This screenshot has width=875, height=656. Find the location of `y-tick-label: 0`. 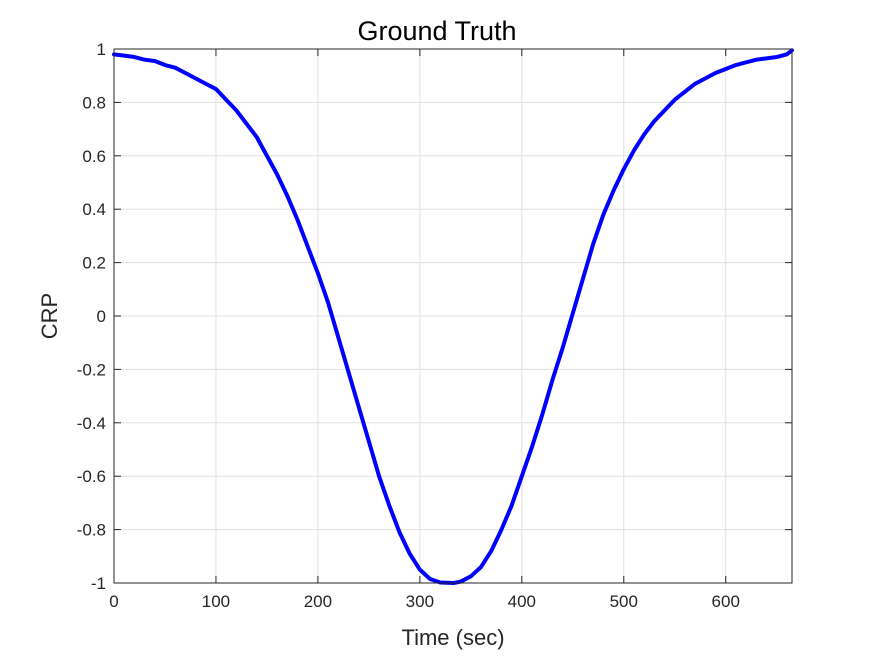

y-tick-label: 0 is located at coordinates (101, 316).